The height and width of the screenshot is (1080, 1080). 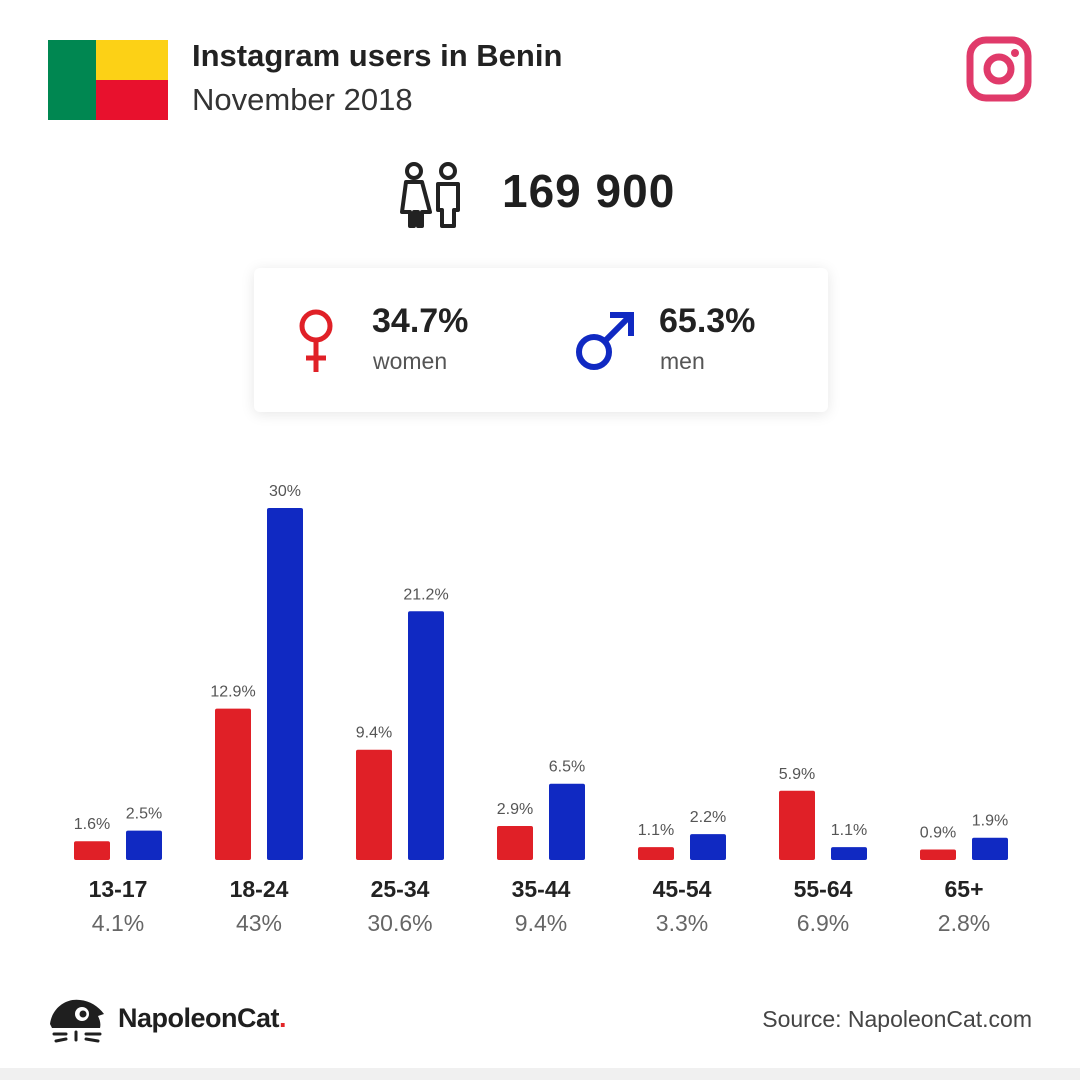 What do you see at coordinates (199, 1018) in the screenshot?
I see `brand-text: NapoleonCat` at bounding box center [199, 1018].